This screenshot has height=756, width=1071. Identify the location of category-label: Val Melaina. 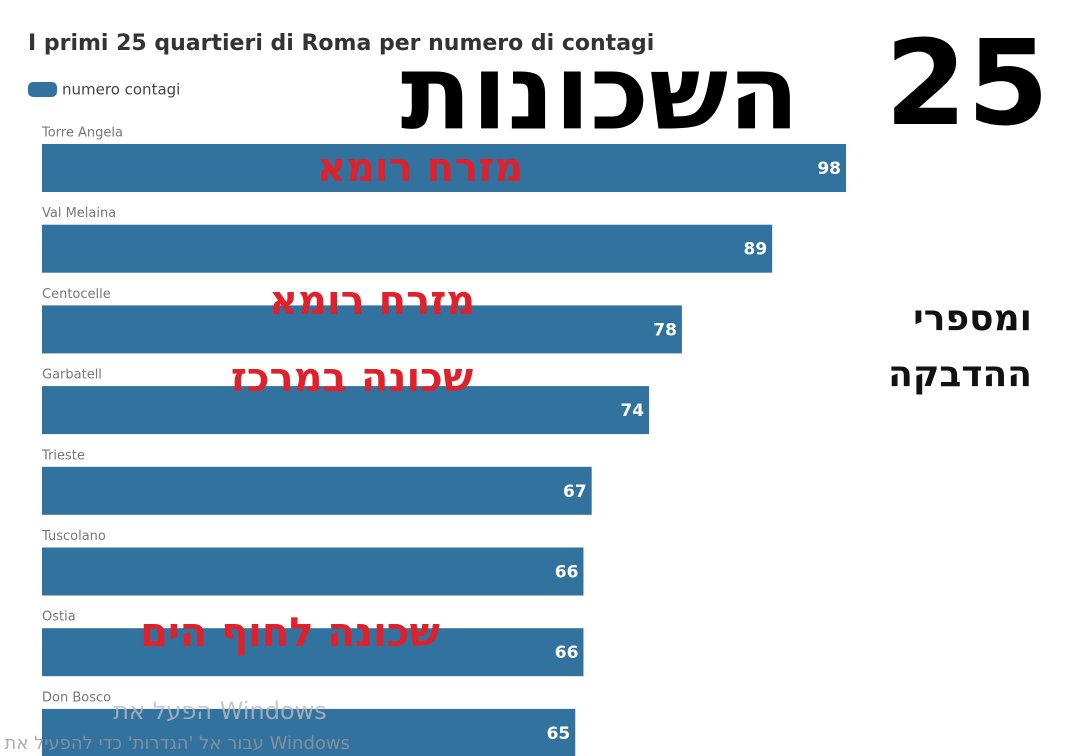
(79, 213).